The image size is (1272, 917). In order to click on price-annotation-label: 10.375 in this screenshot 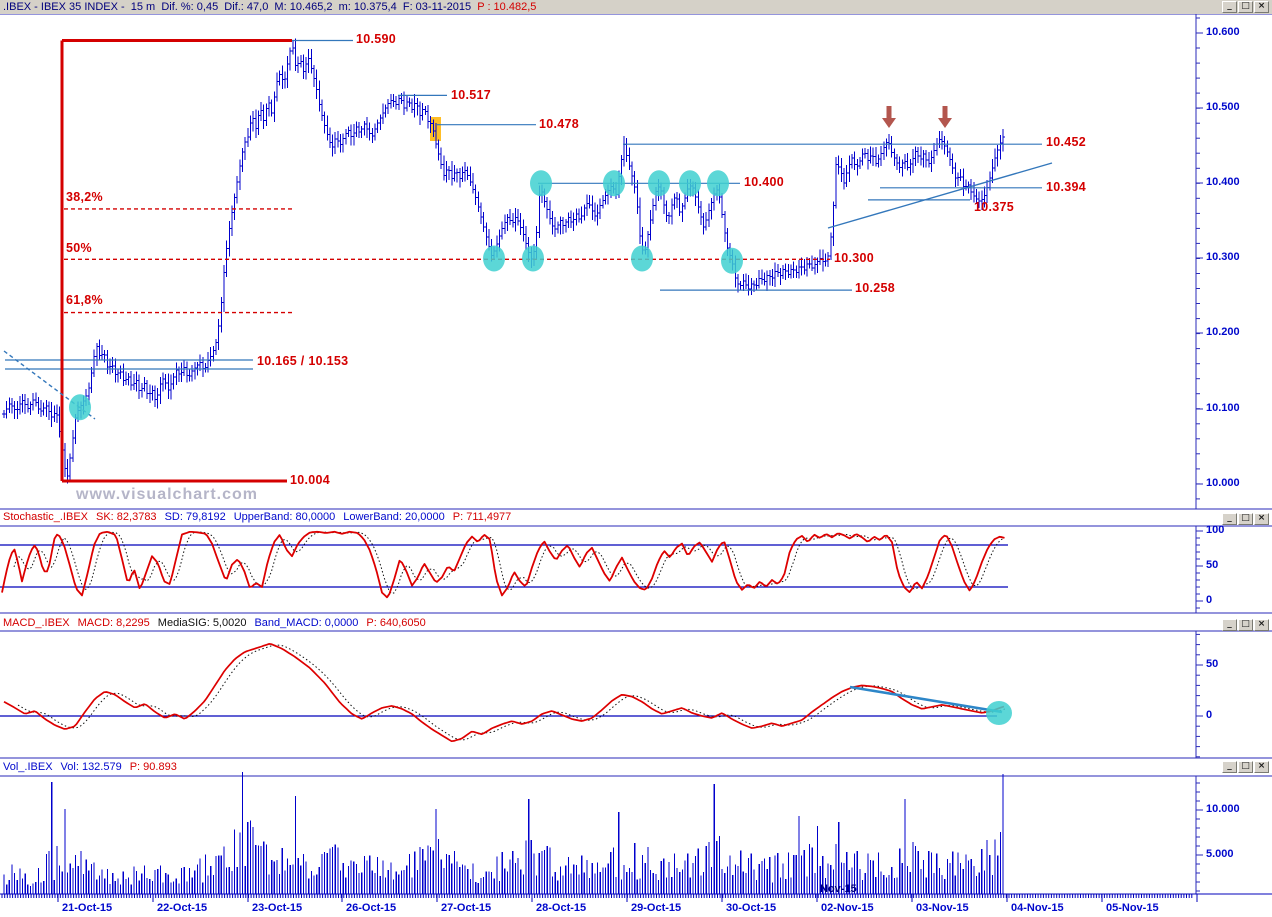, I will do `click(994, 207)`.